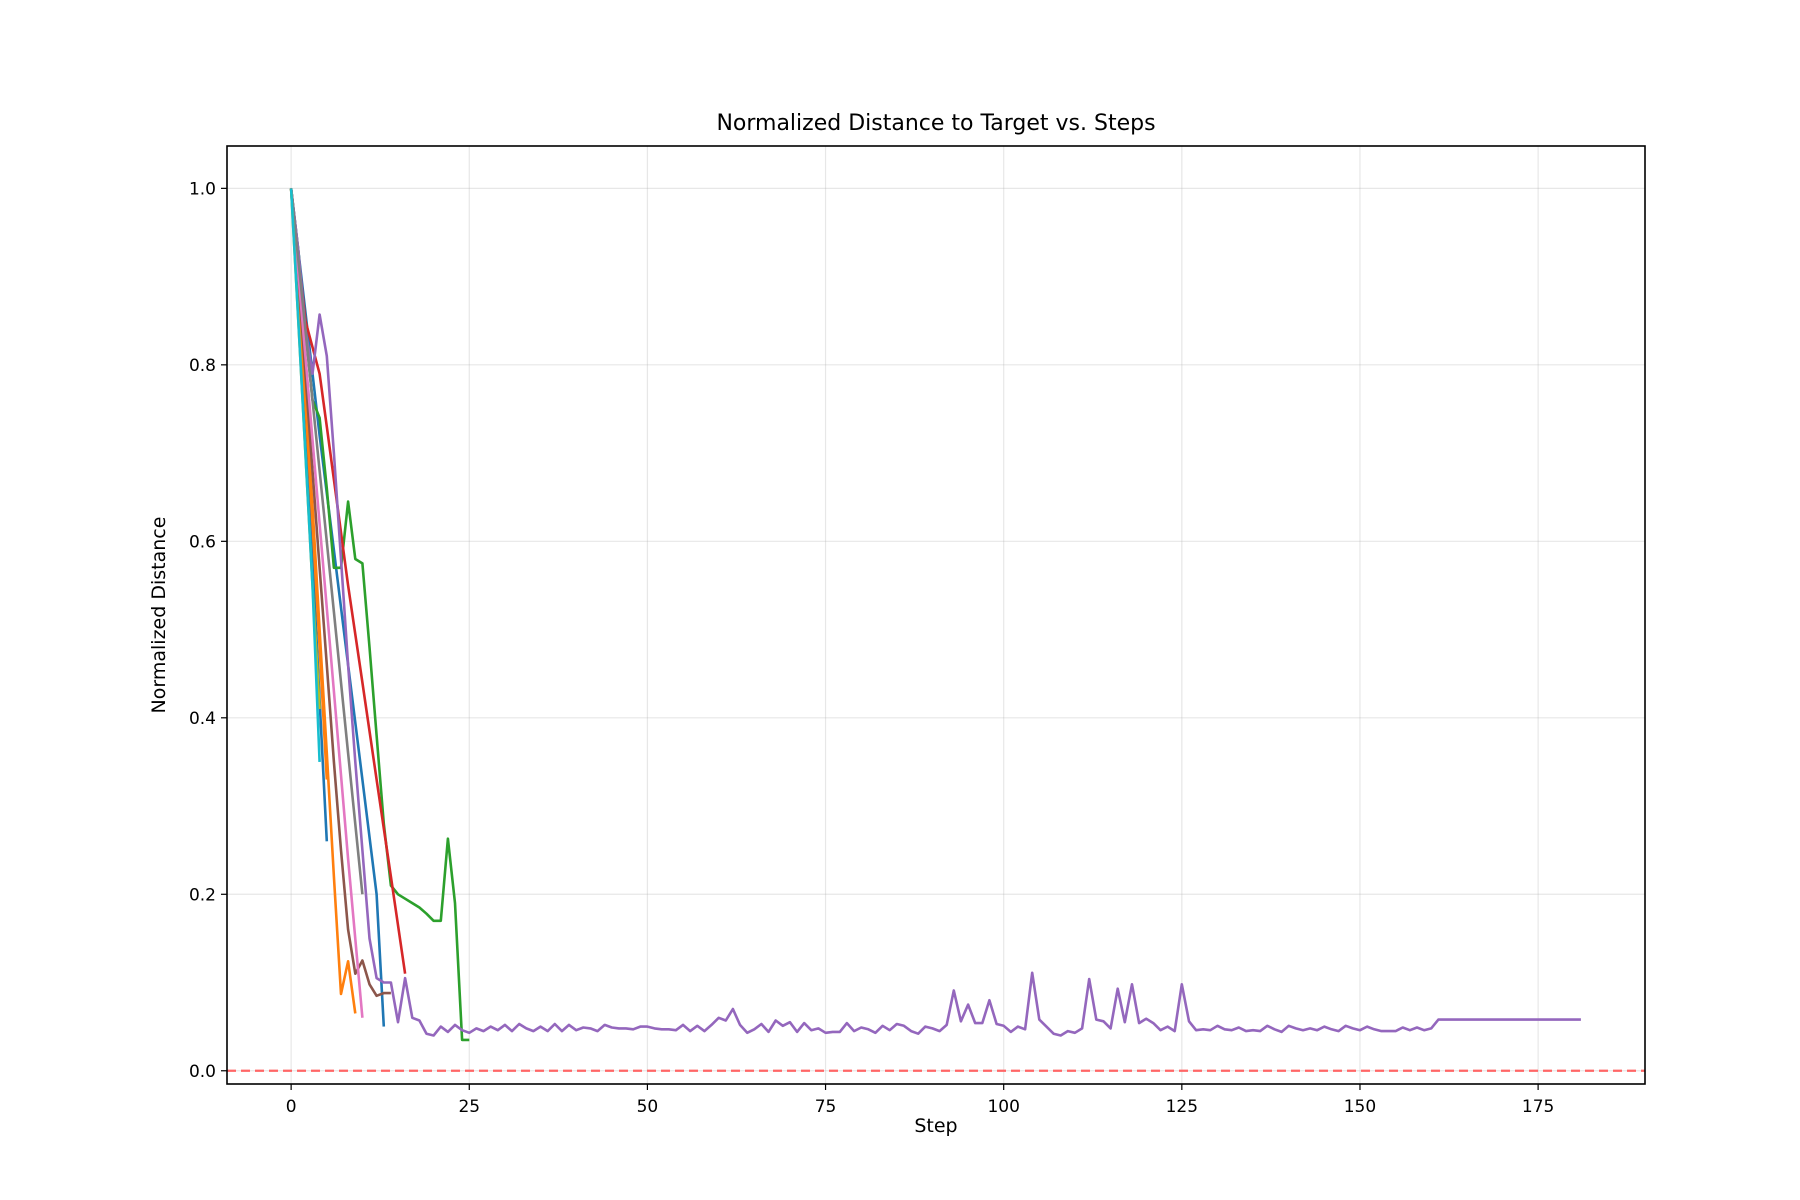  Describe the element at coordinates (291, 1107) in the screenshot. I see `x-tick-label: 0` at that location.